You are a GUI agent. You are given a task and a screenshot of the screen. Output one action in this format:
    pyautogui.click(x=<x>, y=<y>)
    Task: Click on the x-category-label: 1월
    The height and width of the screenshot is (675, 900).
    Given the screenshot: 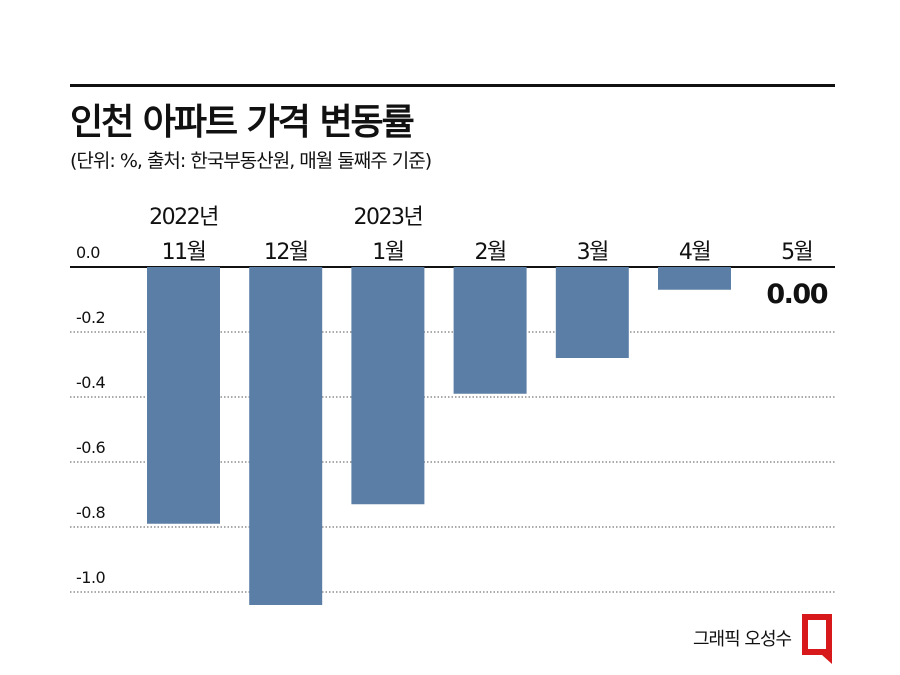 What is the action you would take?
    pyautogui.click(x=387, y=252)
    